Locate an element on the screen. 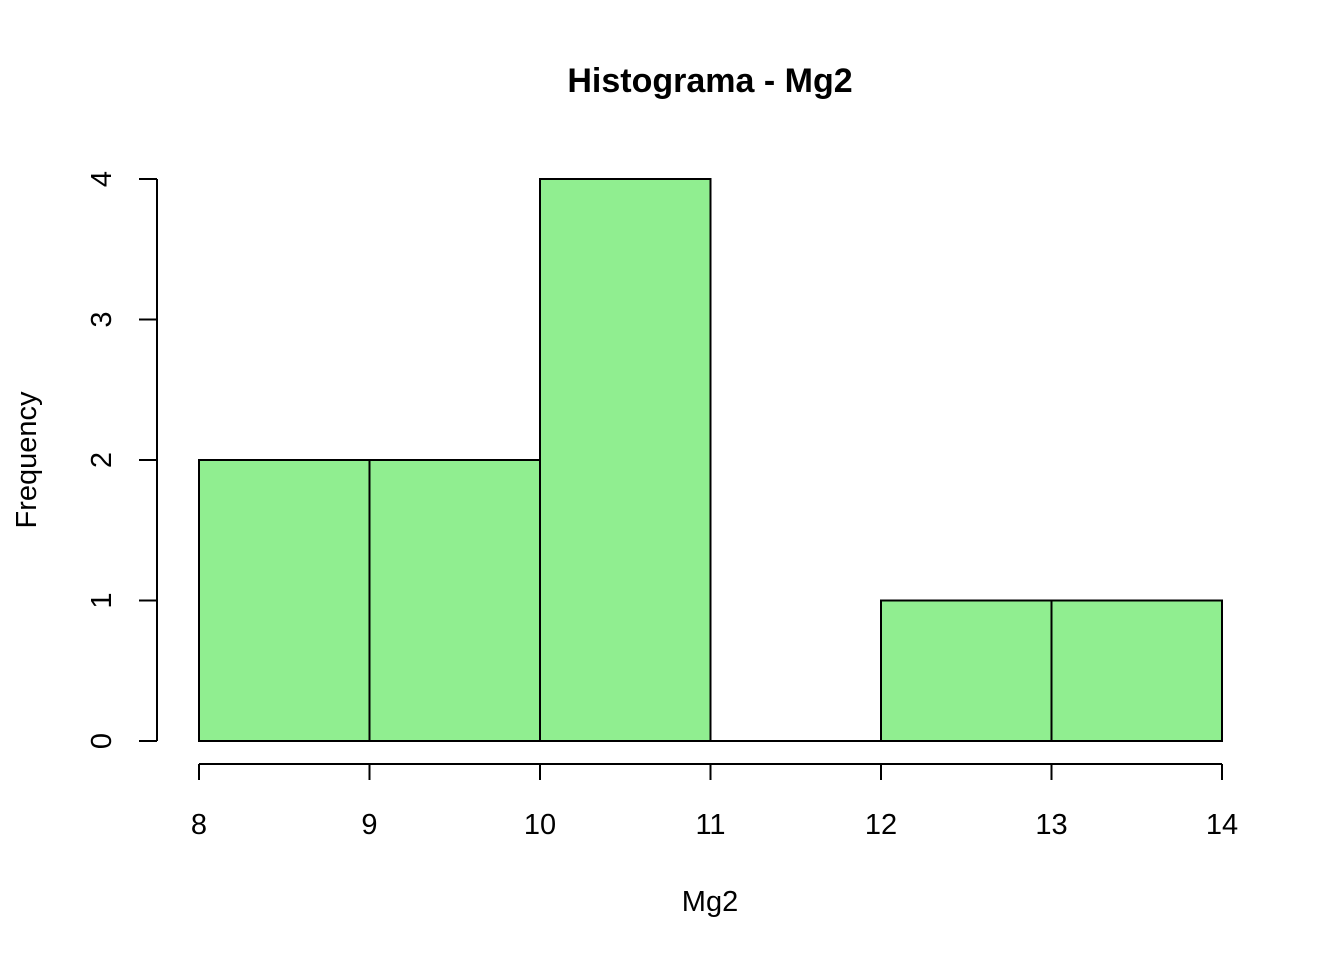 Image resolution: width=1344 pixels, height=960 pixels. x-tick-label-3: 11 is located at coordinates (710, 825).